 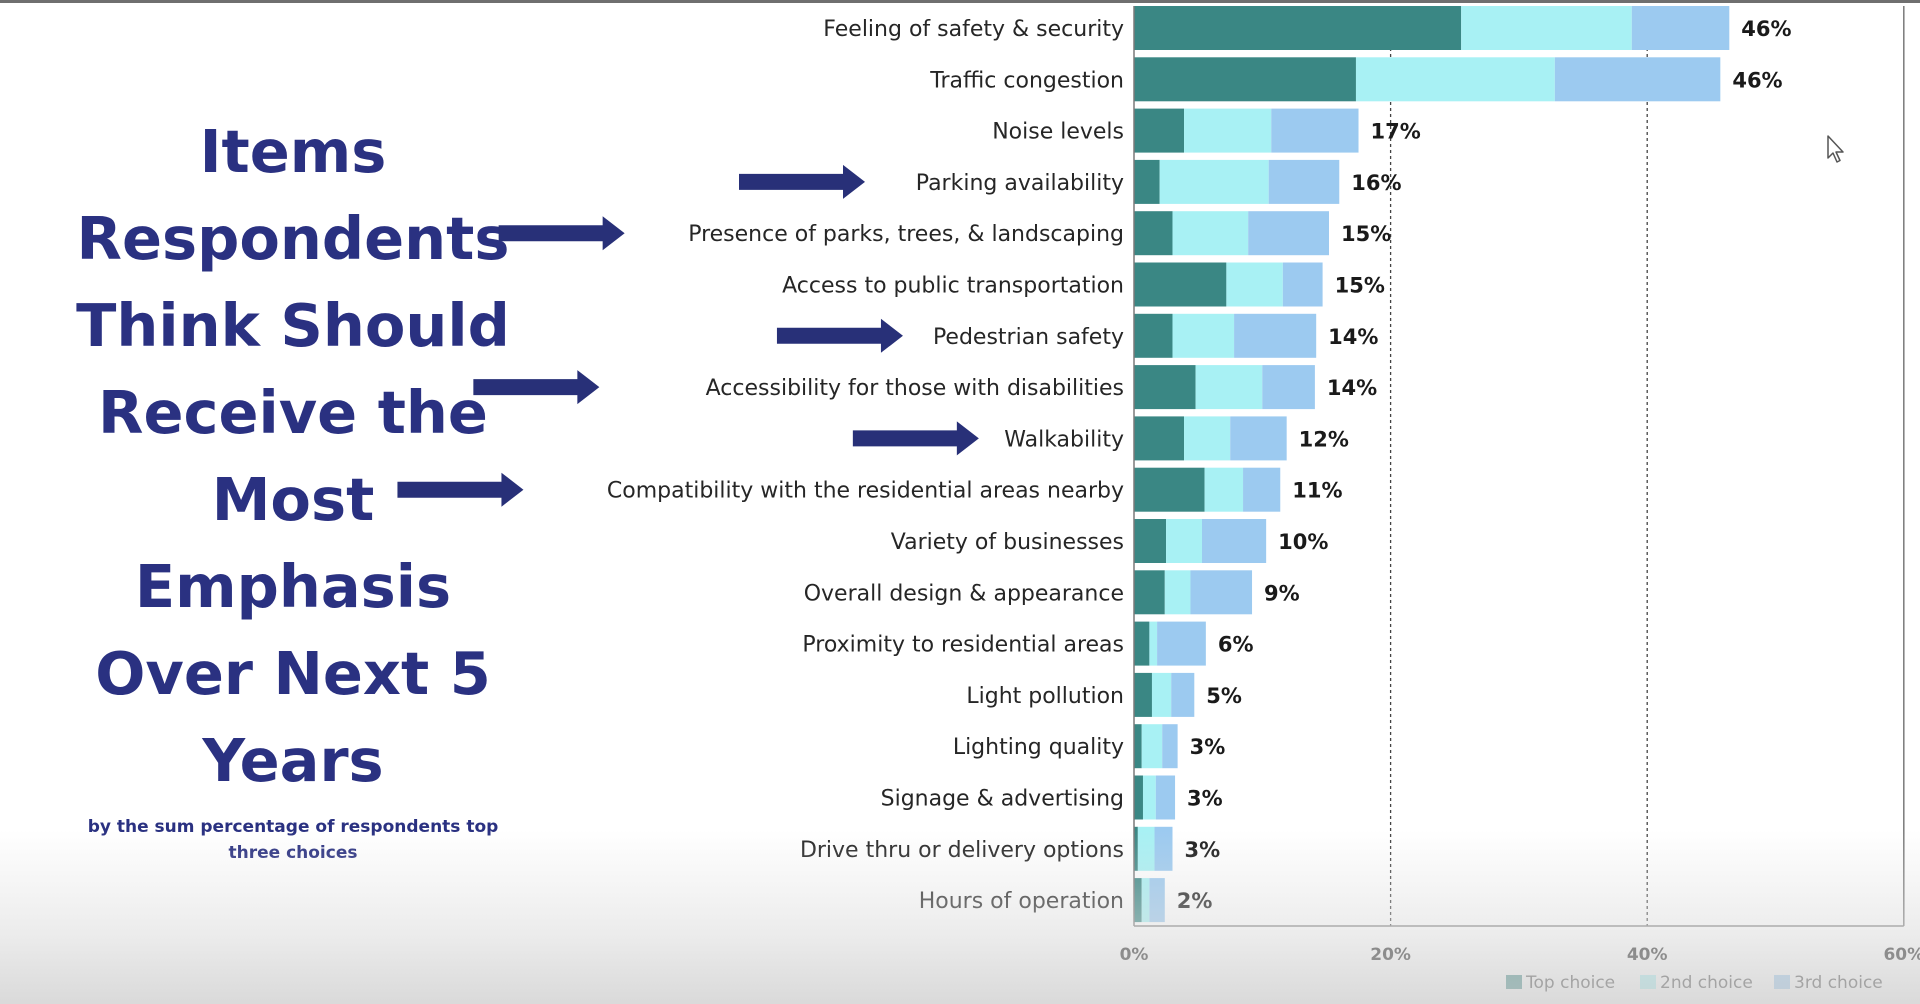 I want to click on category-label: Variety of businesses, so click(x=1007, y=542).